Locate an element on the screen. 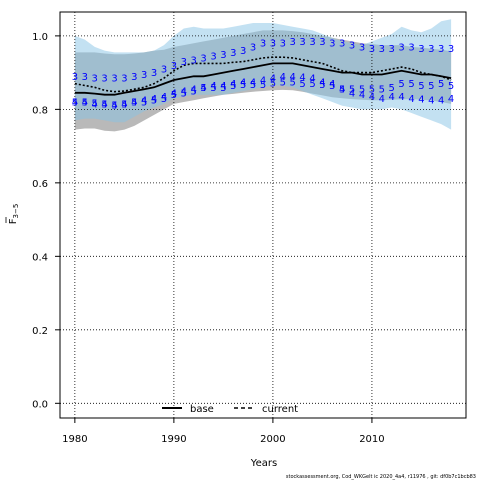 This screenshot has height=480, width=480. x-tick-label: 1990 is located at coordinates (173, 439).